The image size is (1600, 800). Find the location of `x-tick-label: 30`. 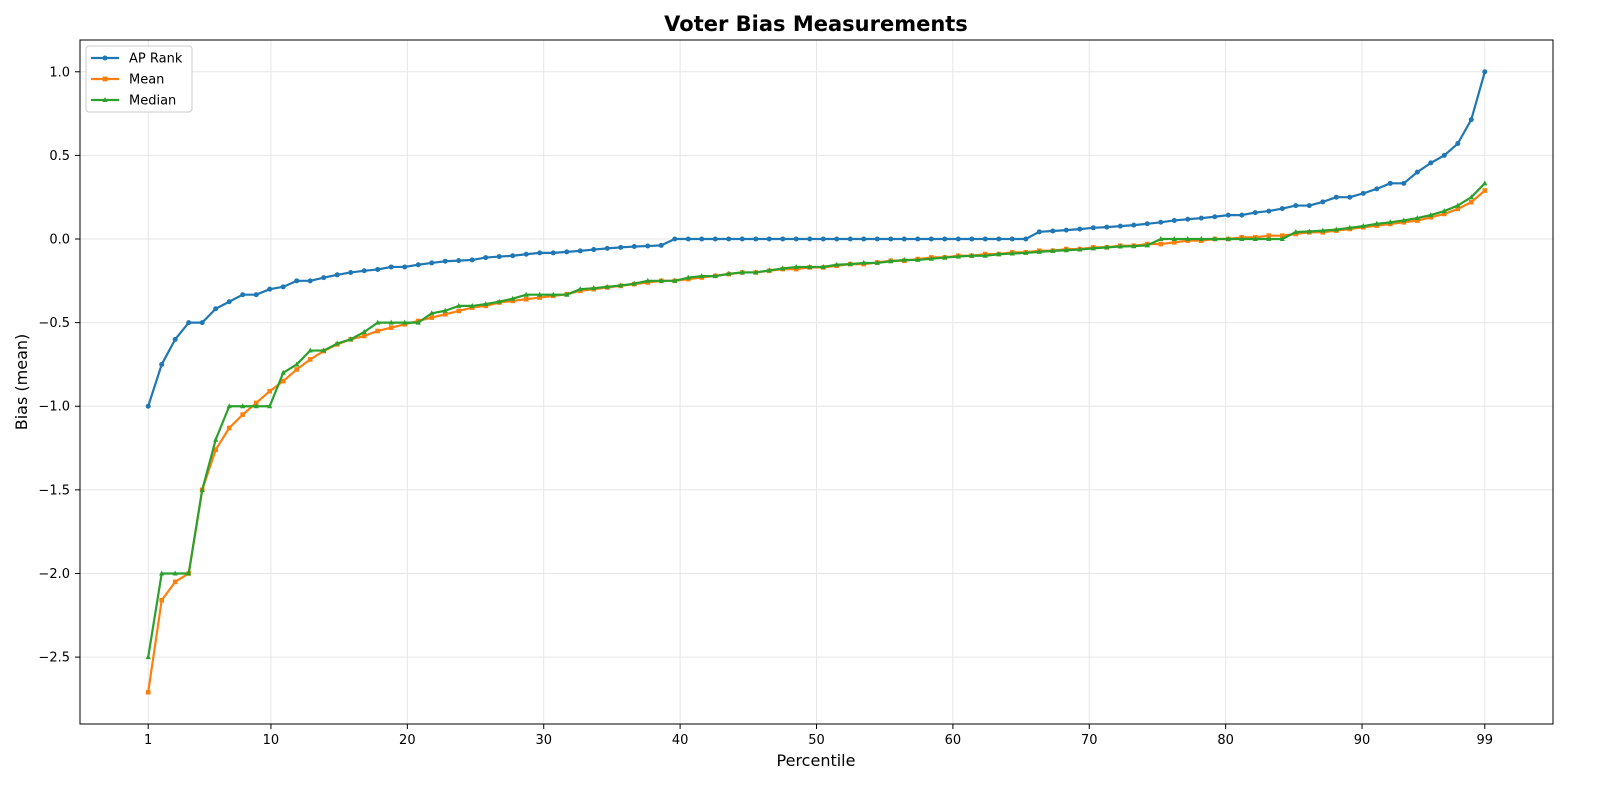

x-tick-label: 30 is located at coordinates (543, 740).